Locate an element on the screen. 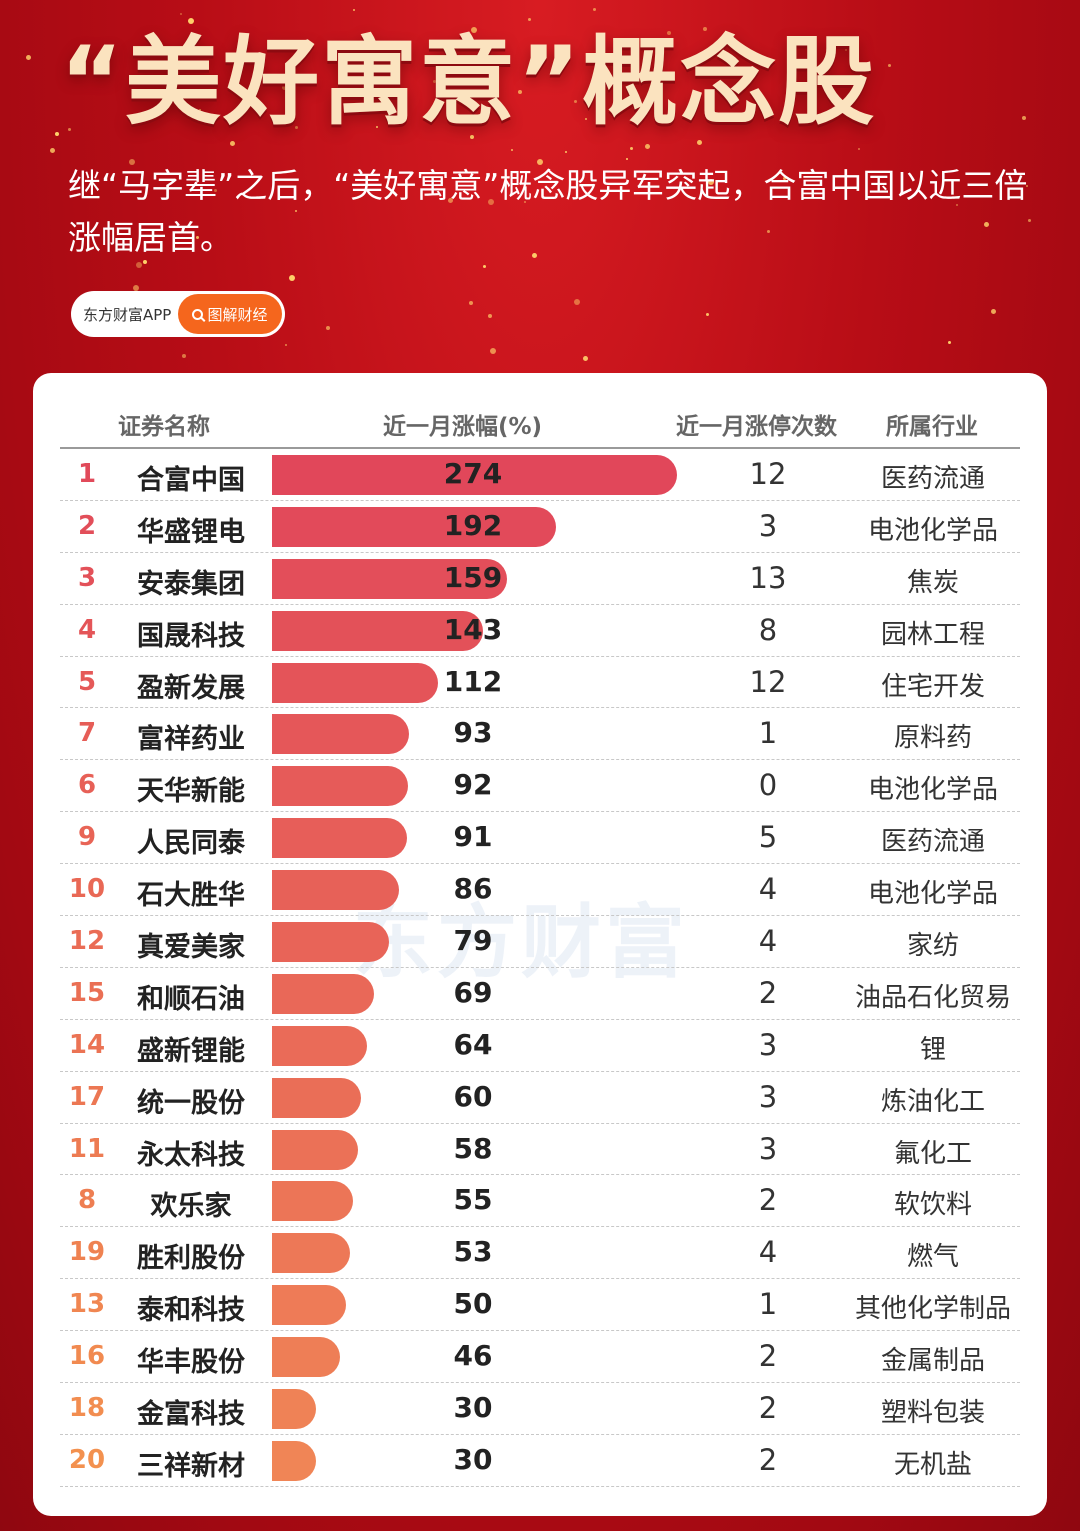 The height and width of the screenshot is (1531, 1080). industry-label: 其他化学制品 is located at coordinates (932, 1309).